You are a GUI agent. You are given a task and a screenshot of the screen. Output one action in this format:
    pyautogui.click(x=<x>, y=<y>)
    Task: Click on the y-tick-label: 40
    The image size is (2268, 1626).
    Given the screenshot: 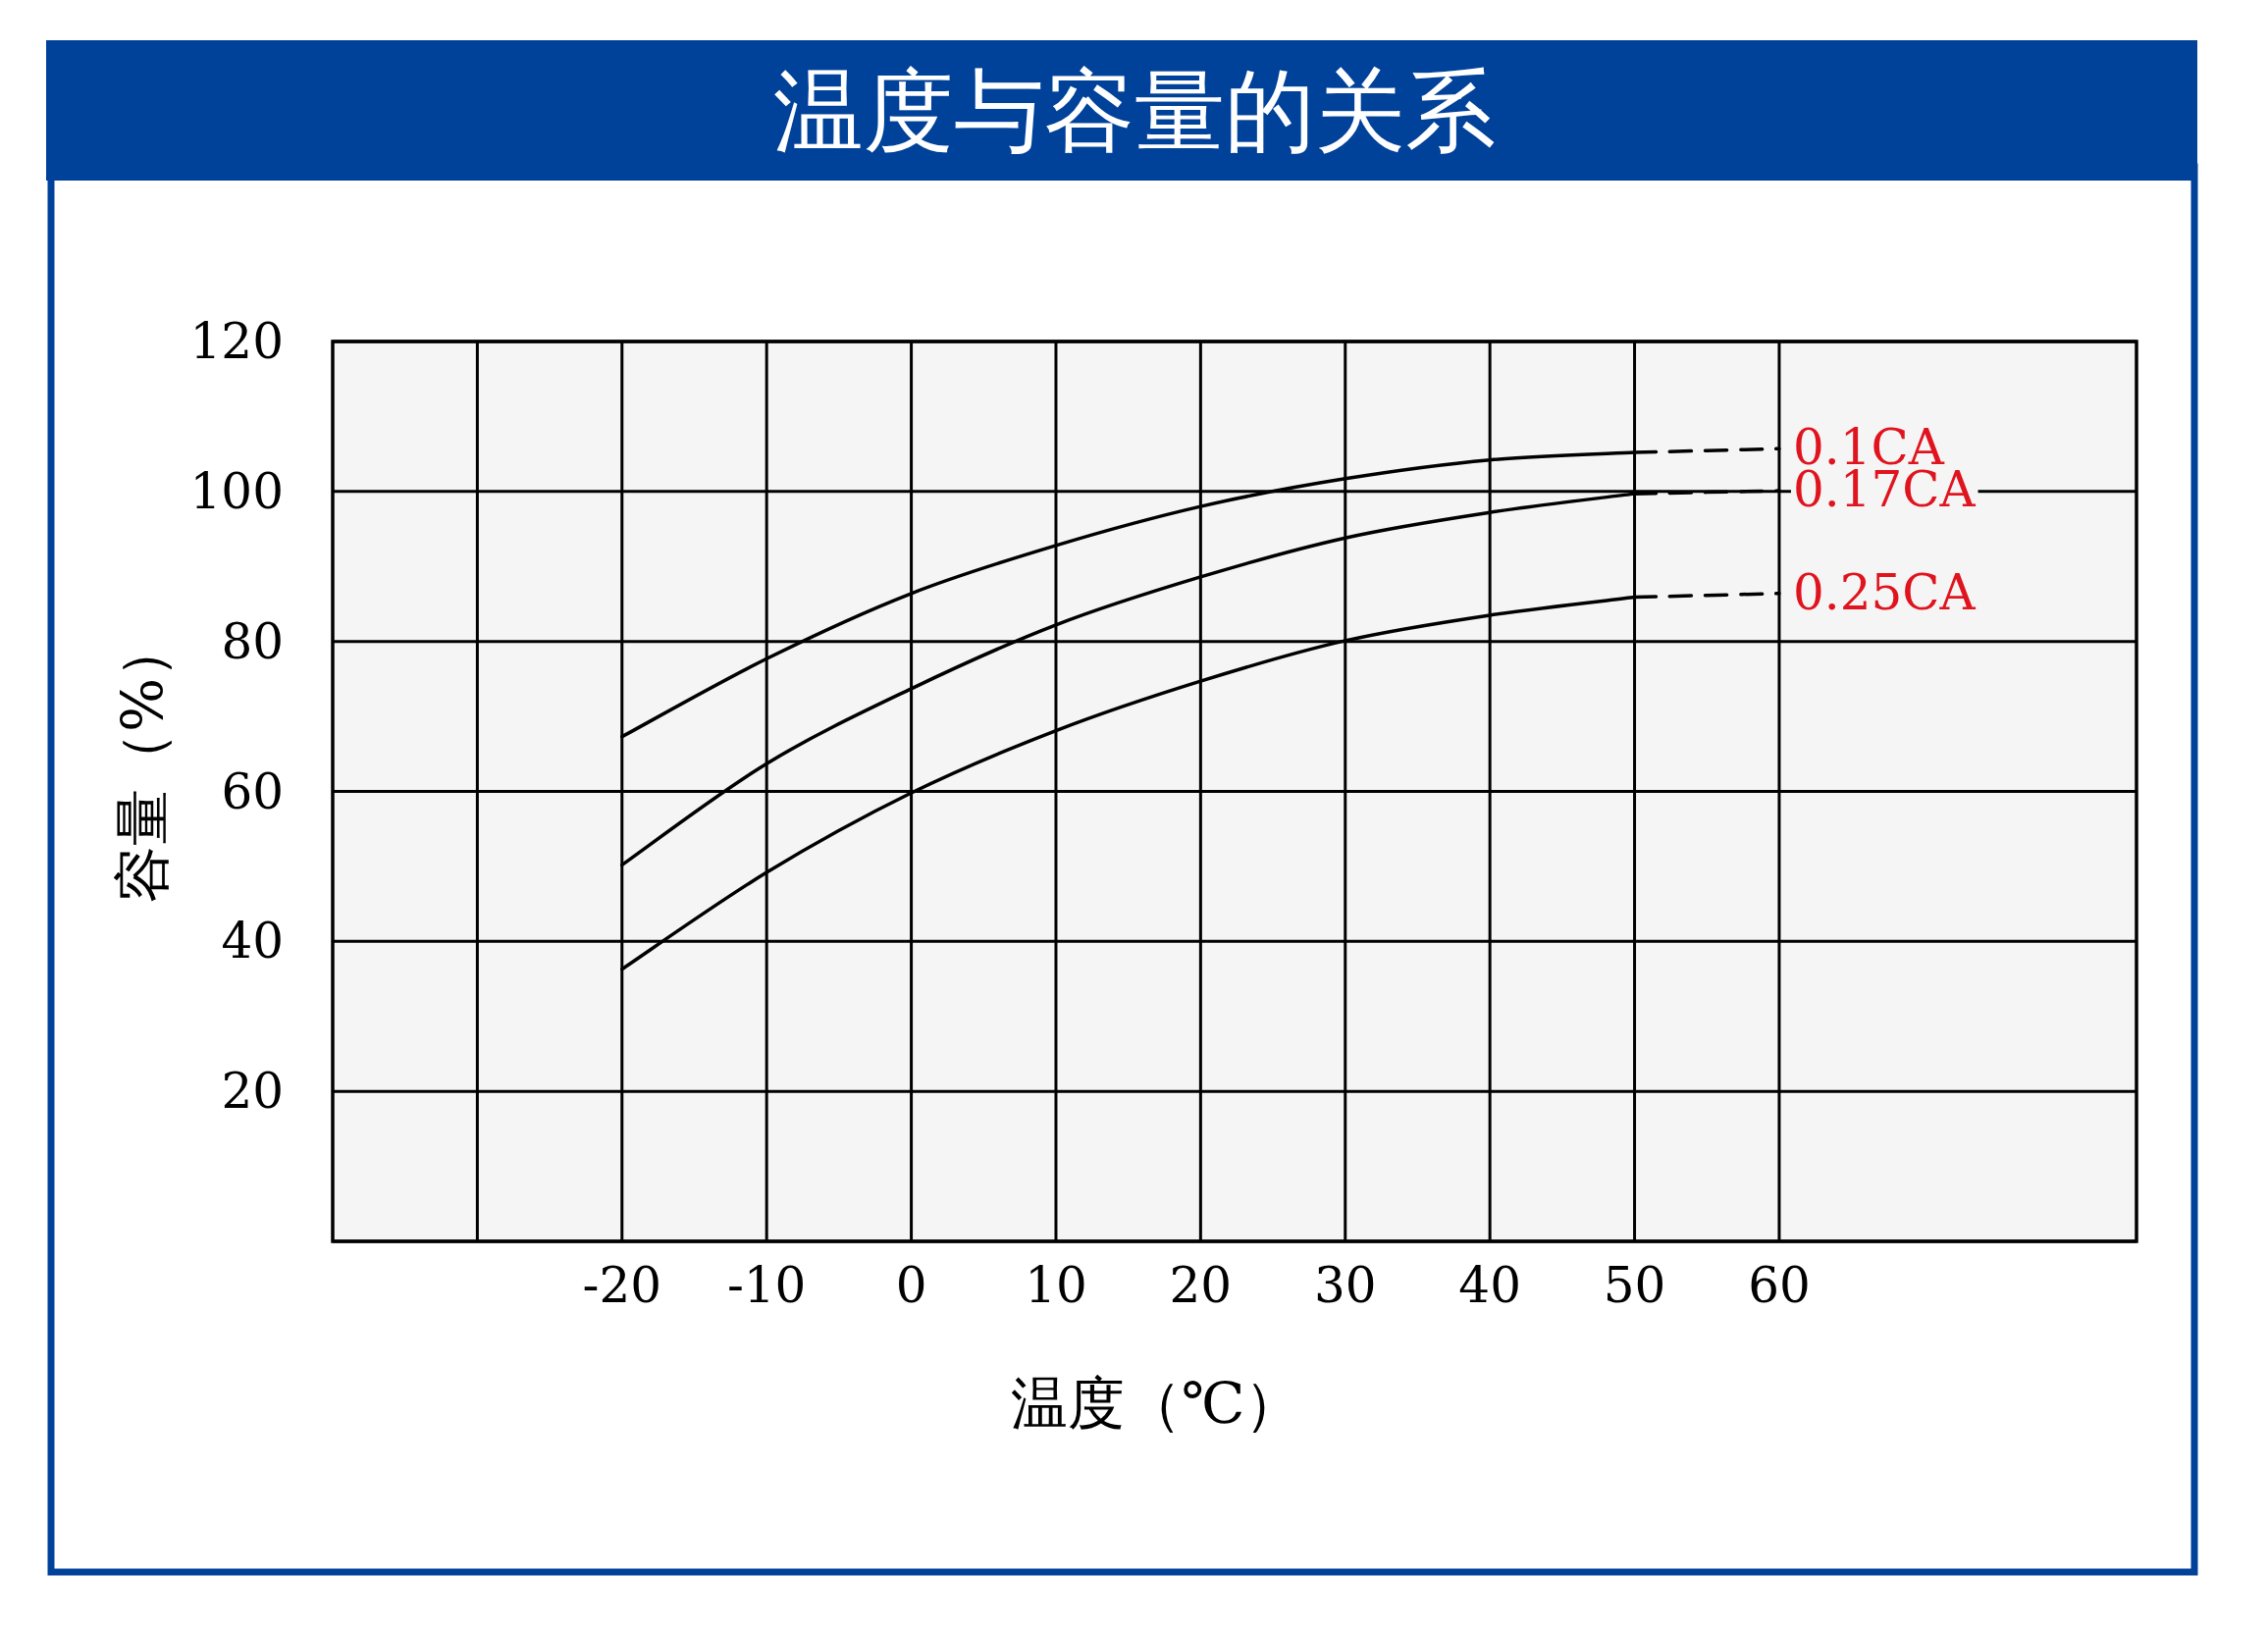 What is the action you would take?
    pyautogui.click(x=253, y=941)
    